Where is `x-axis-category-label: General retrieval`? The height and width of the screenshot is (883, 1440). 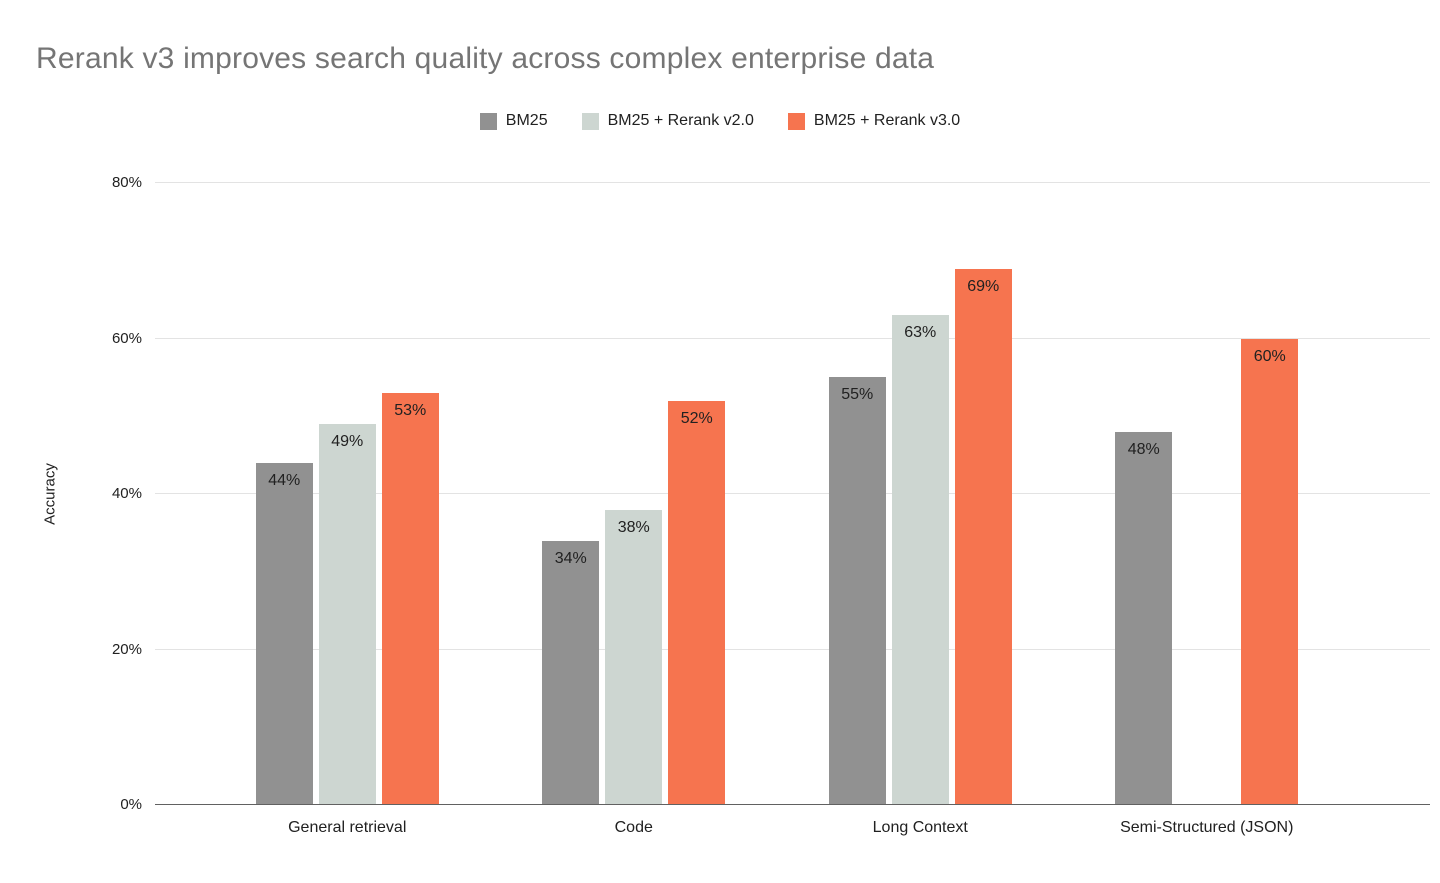
x-axis-category-label: General retrieval is located at coordinates (347, 827).